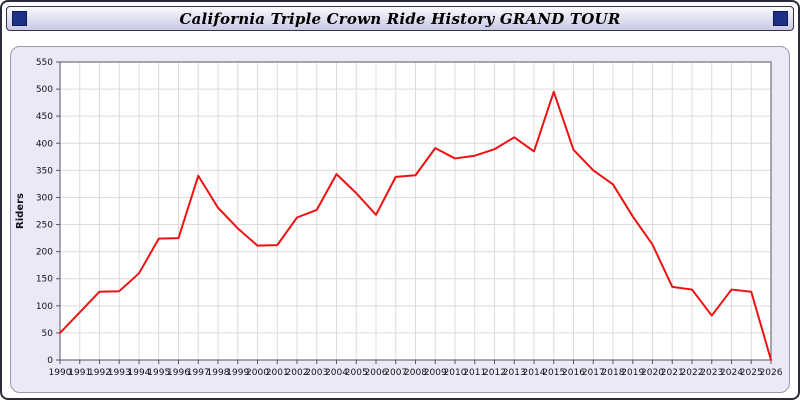 This screenshot has width=800, height=400. Describe the element at coordinates (198, 373) in the screenshot. I see `x-tick-label: 1997` at that location.